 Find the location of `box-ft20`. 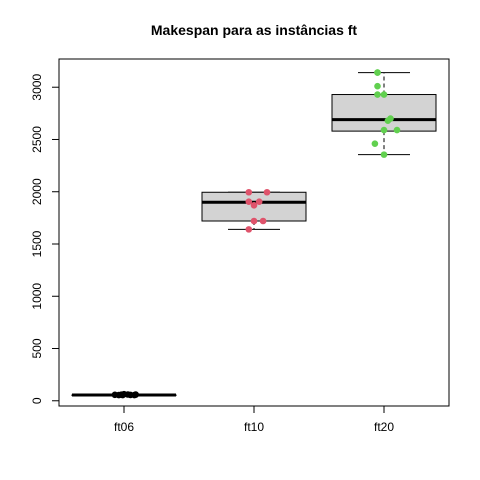

box-ft20 is located at coordinates (384, 113).